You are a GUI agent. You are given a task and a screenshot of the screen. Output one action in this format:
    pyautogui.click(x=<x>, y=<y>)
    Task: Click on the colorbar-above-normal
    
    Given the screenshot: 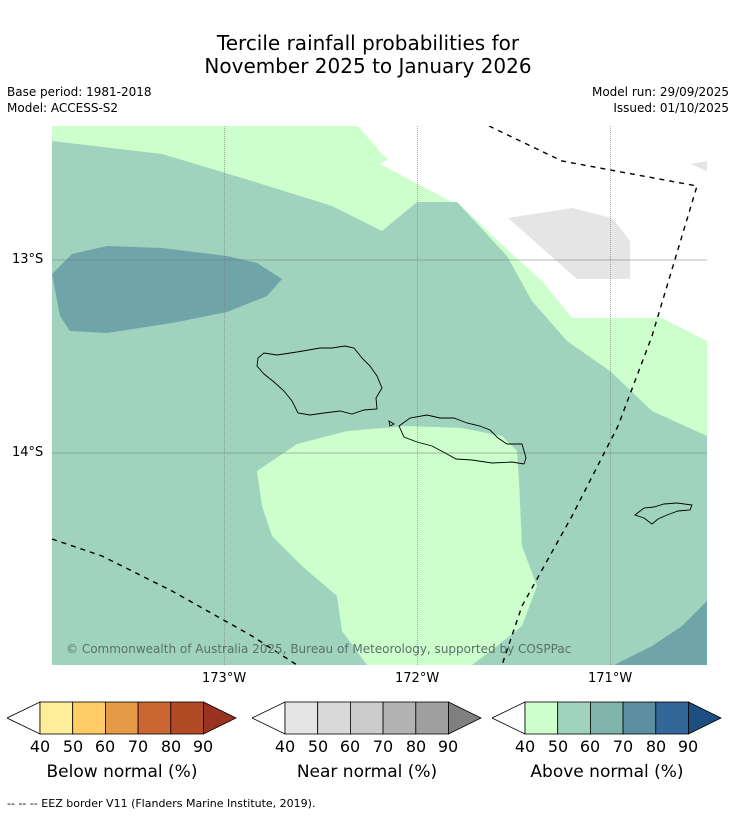 What is the action you would take?
    pyautogui.click(x=607, y=718)
    